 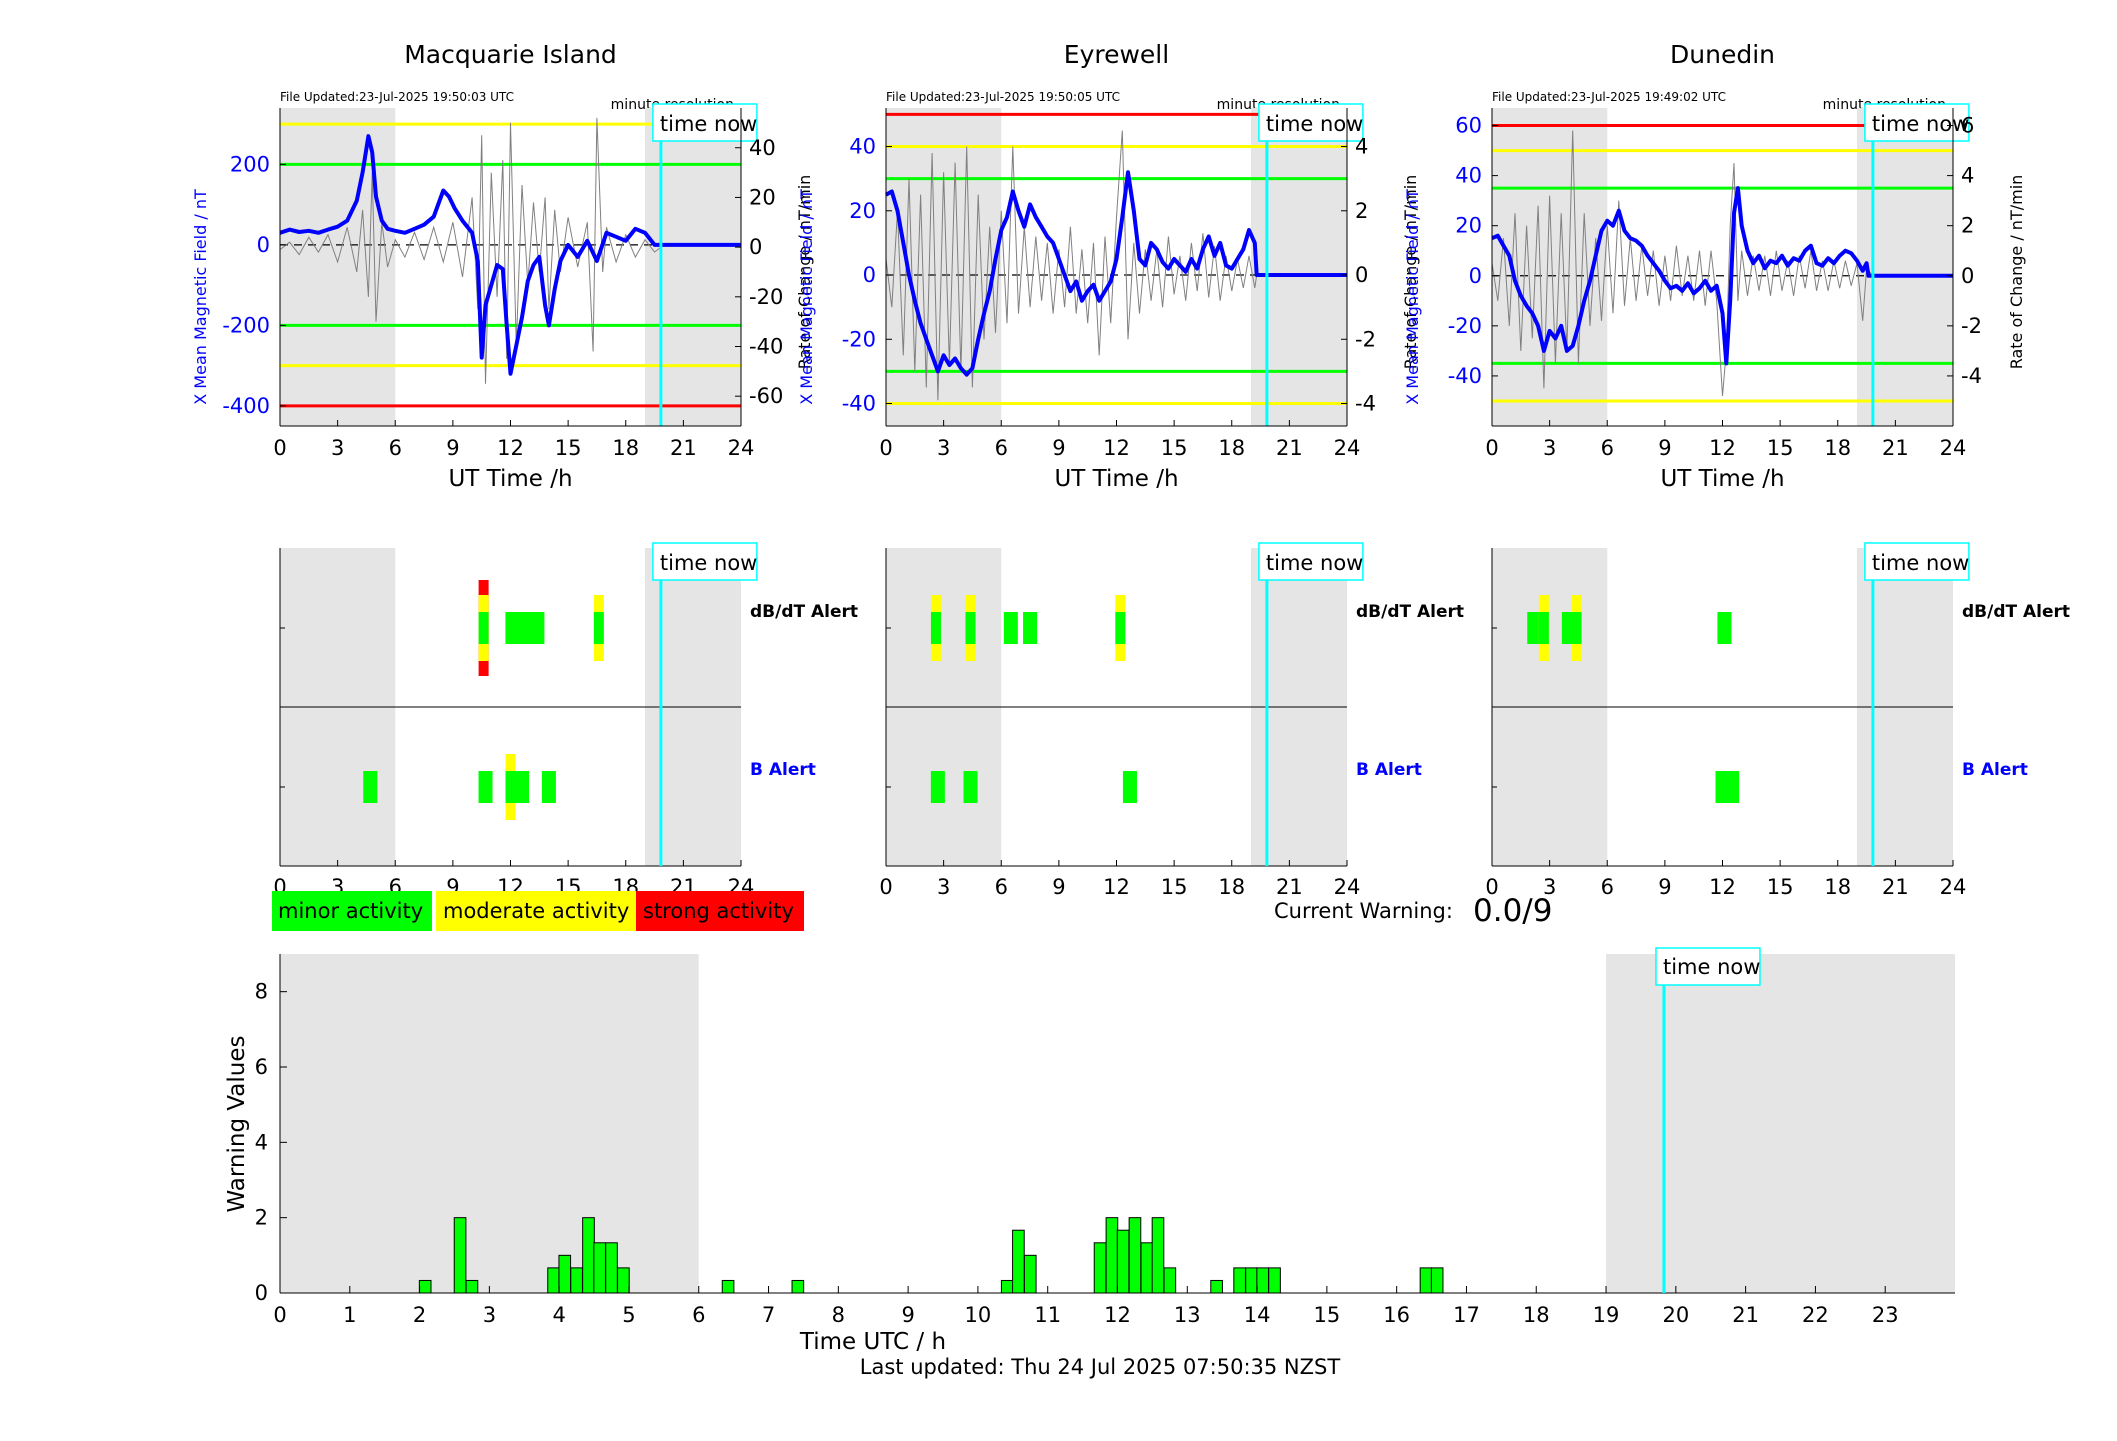 I want to click on dbdt-alert-label: dB/dT Alert, so click(x=2016, y=612).